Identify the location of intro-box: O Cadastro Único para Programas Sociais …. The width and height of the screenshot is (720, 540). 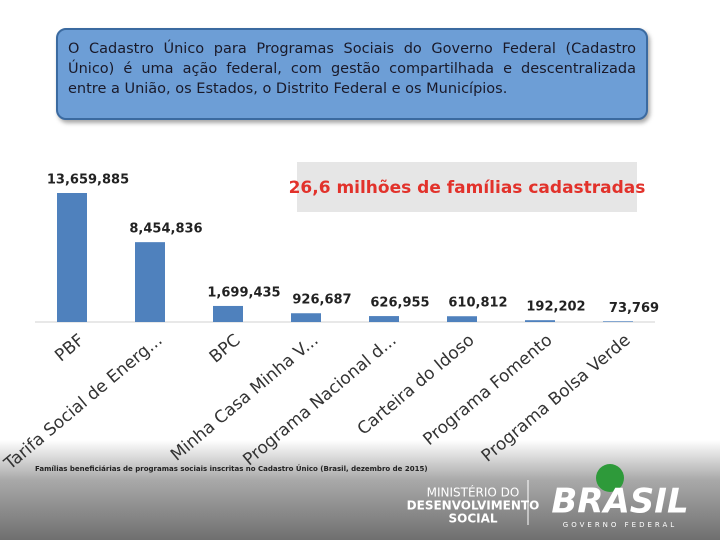
(352, 74).